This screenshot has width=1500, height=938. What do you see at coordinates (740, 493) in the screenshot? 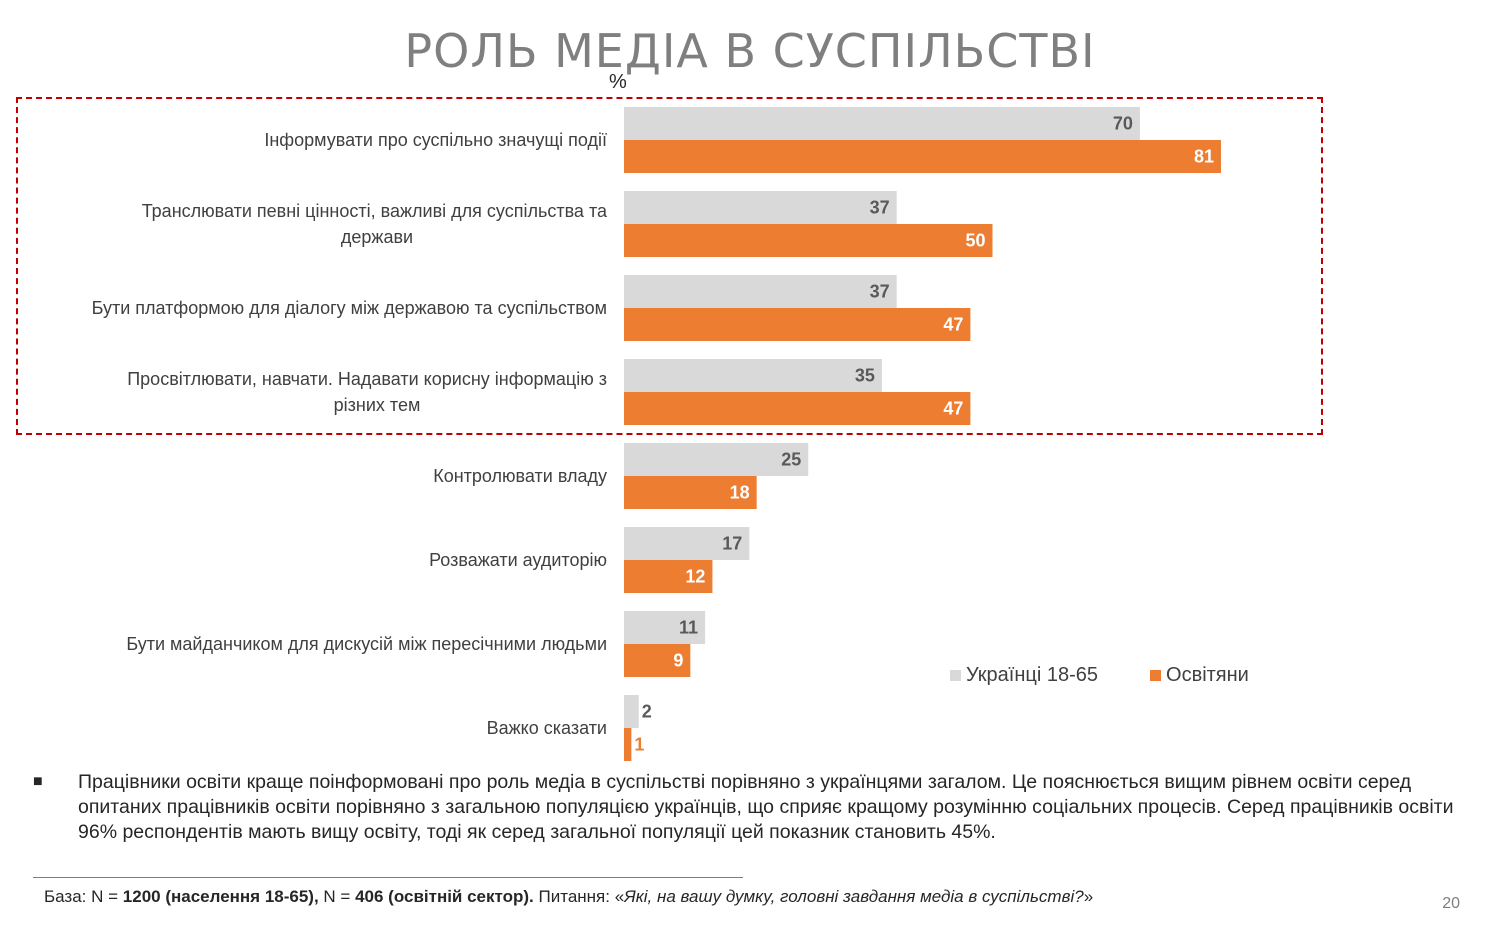
I see `data-label-educators-4: 18` at bounding box center [740, 493].